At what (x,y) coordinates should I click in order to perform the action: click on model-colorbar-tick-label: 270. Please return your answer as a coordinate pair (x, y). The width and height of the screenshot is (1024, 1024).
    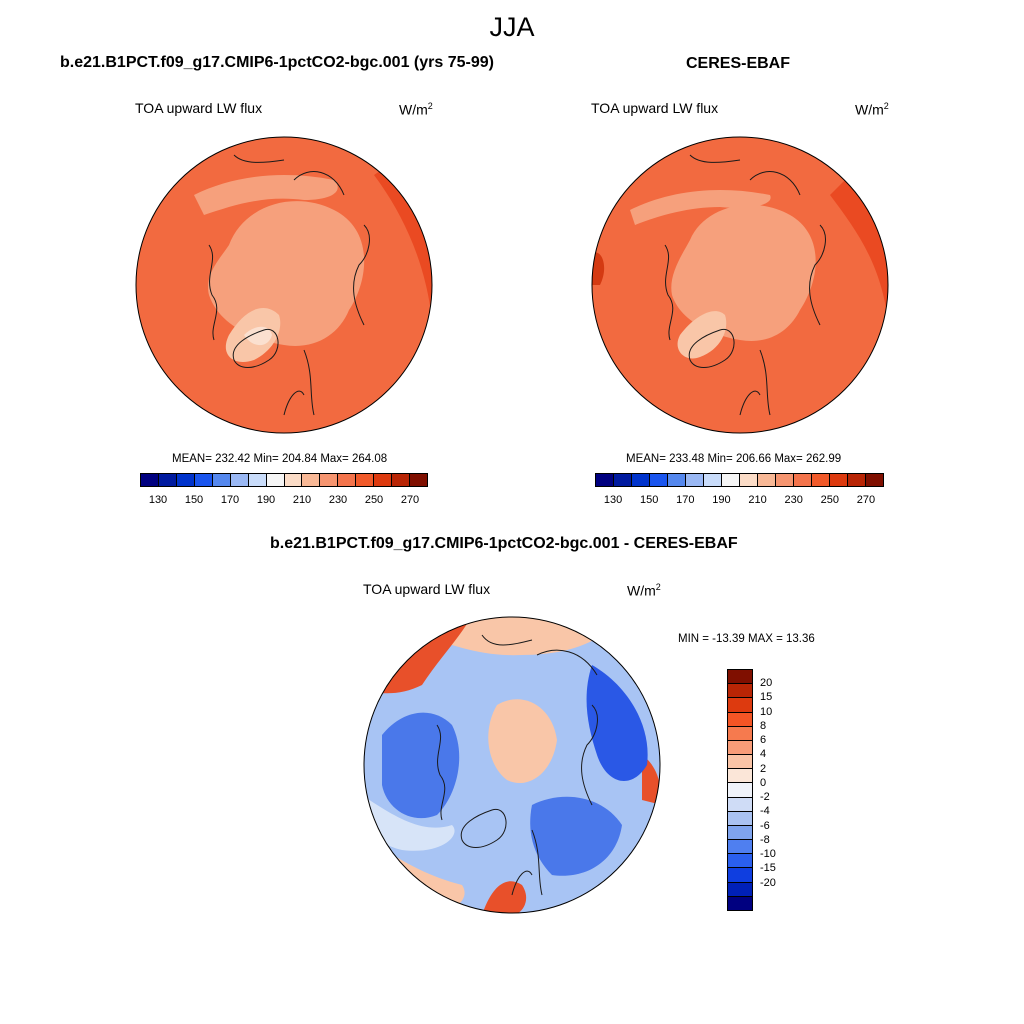
    Looking at the image, I should click on (410, 500).